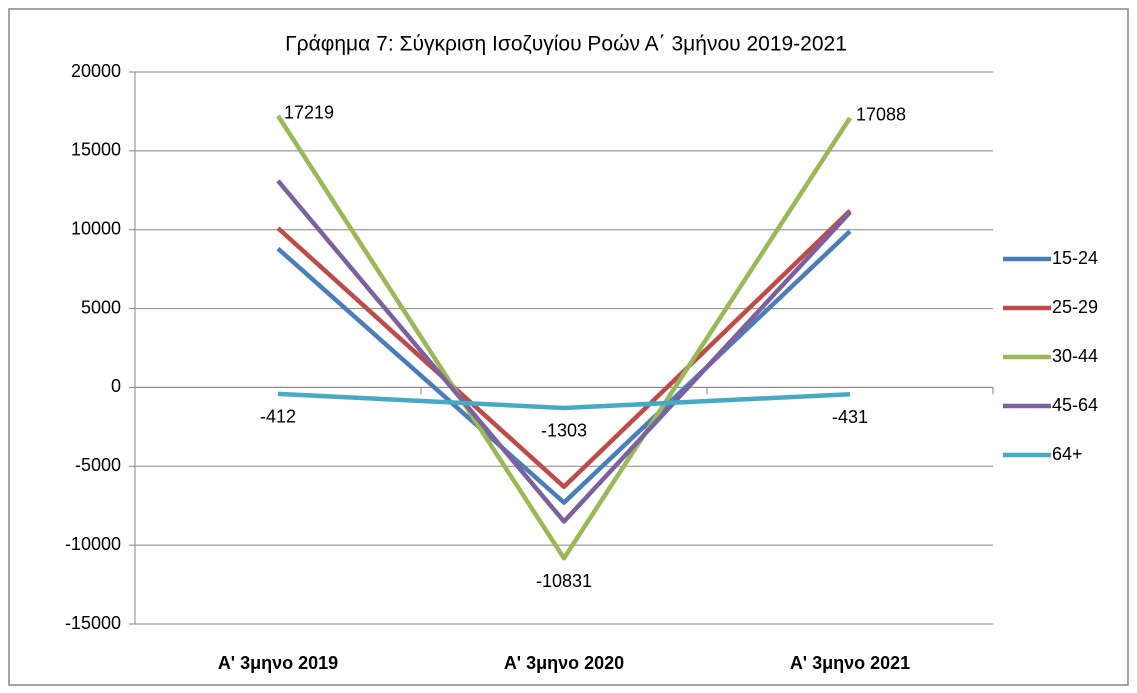  Describe the element at coordinates (101, 307) in the screenshot. I see `y-tick-label: 5000` at that location.